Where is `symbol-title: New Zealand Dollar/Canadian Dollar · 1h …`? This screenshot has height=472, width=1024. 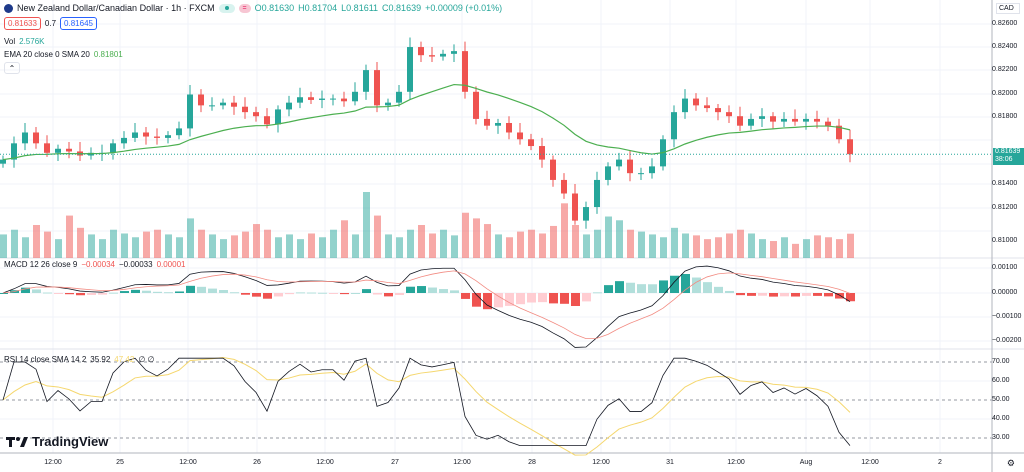
symbol-title: New Zealand Dollar/Canadian Dollar · 1h … is located at coordinates (116, 8).